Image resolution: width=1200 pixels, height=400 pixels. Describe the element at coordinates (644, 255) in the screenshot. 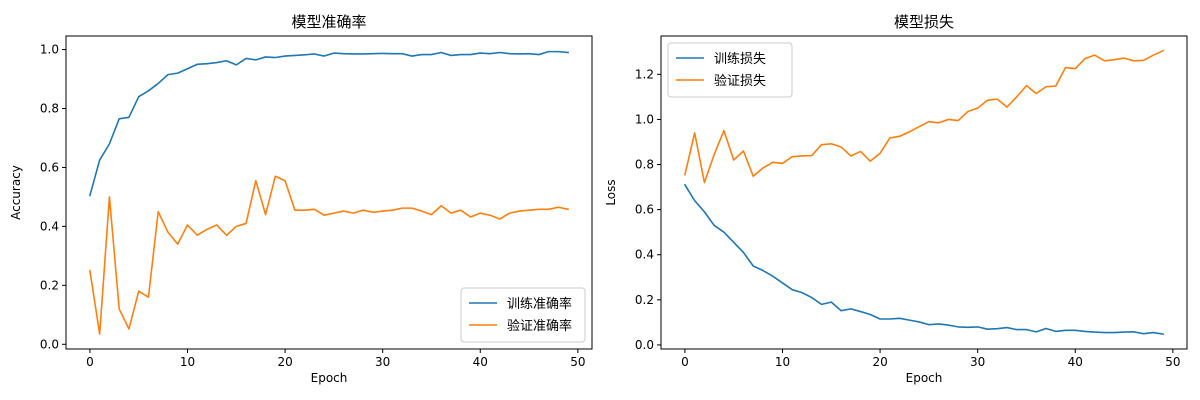

I see `loss-y-tick-label: 0.4` at that location.